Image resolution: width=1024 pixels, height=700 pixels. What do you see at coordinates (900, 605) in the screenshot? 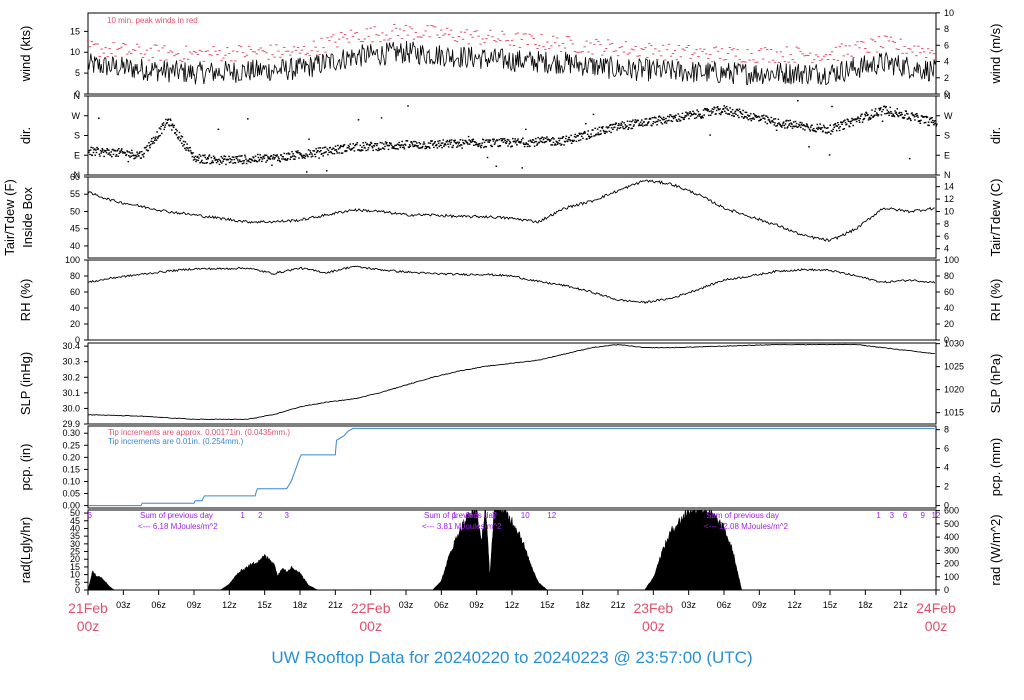
I see `xtick-label: 21z` at bounding box center [900, 605].